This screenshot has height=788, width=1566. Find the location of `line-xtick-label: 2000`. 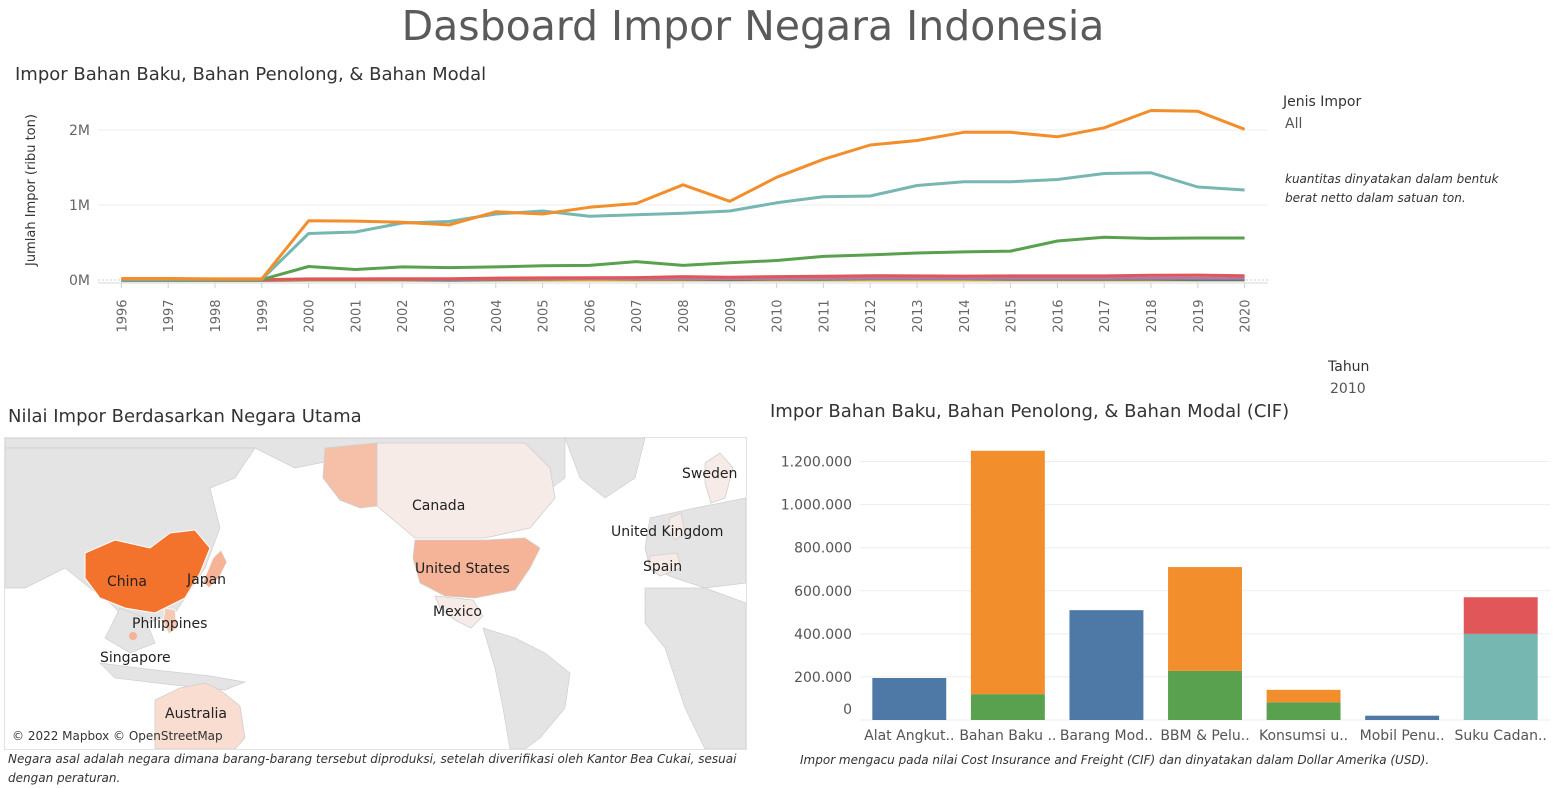

line-xtick-label: 2000 is located at coordinates (310, 315).